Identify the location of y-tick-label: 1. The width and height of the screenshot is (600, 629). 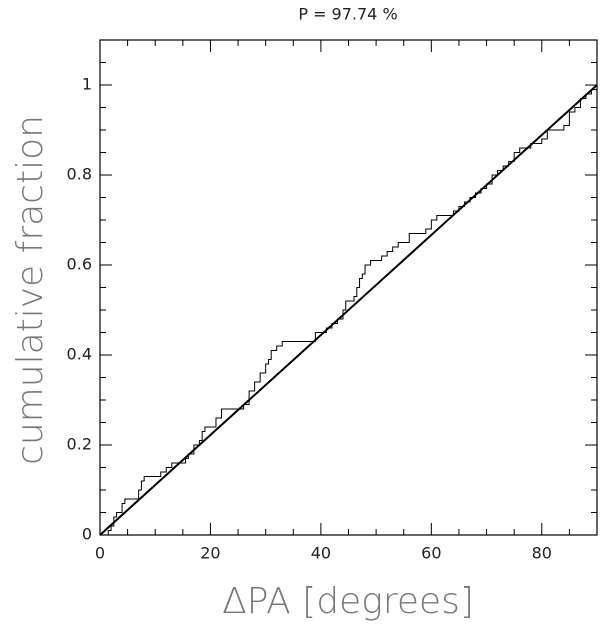
(87, 84).